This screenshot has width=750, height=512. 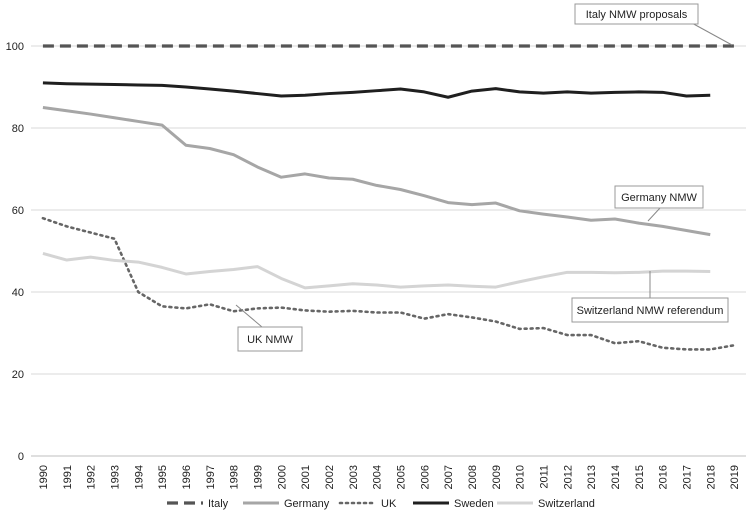 I want to click on x-tick-label: 2010, so click(x=521, y=477).